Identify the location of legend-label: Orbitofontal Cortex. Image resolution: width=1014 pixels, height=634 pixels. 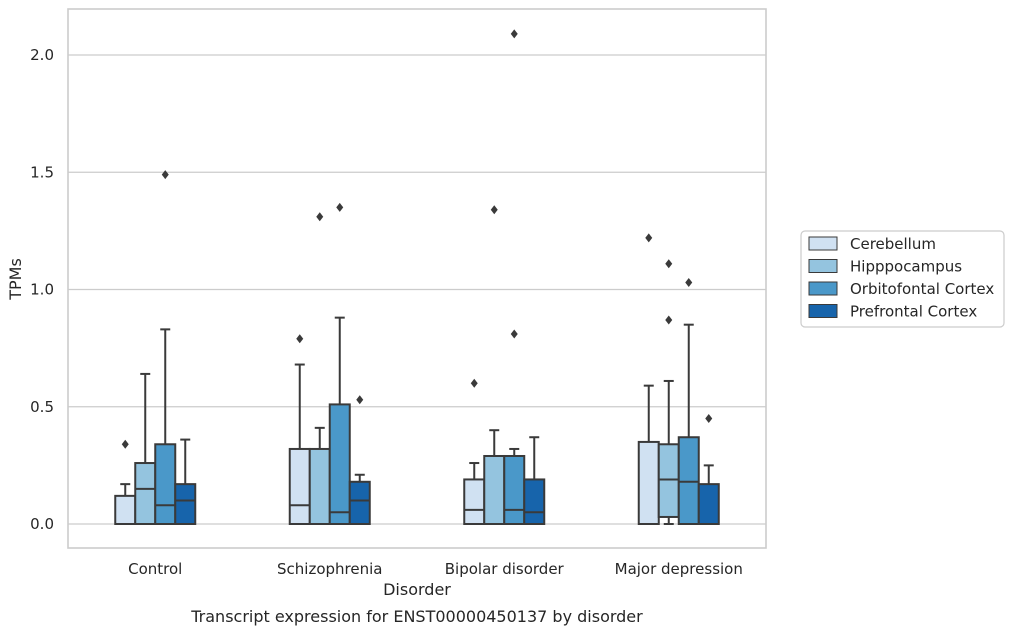
(922, 289).